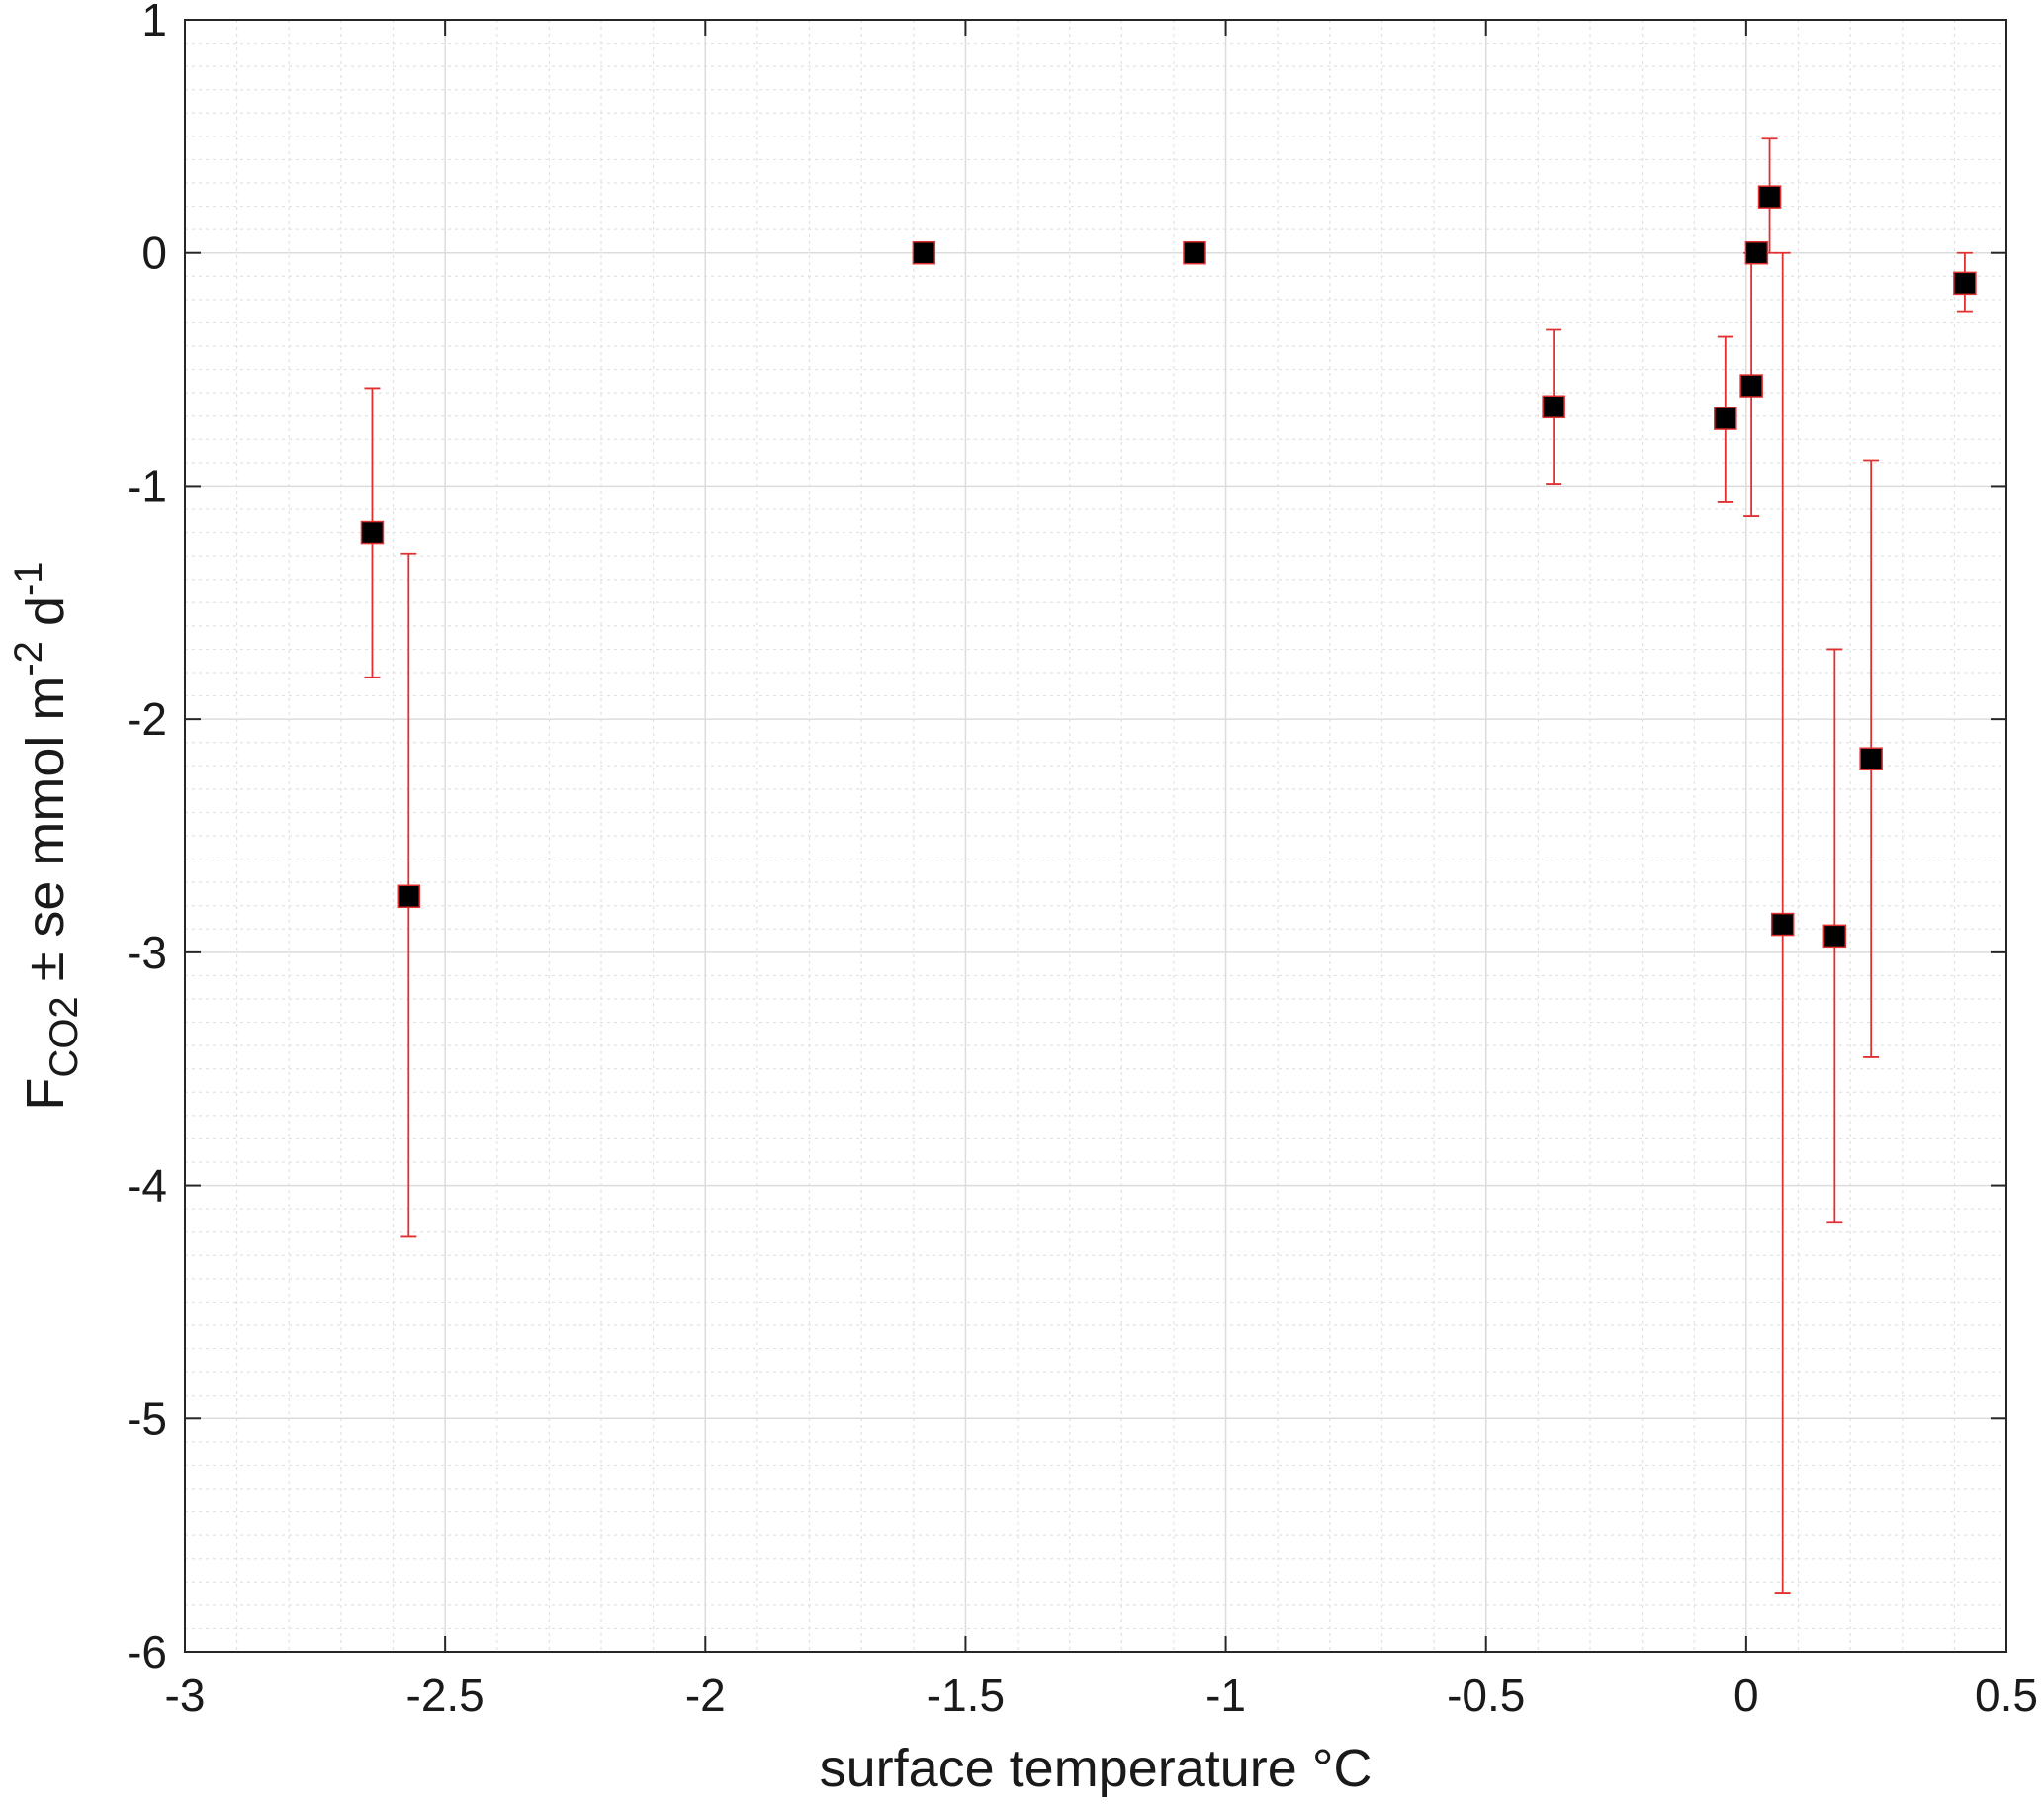 The width and height of the screenshot is (2044, 1809). What do you see at coordinates (966, 1695) in the screenshot?
I see `x-tick-label: -1.5` at bounding box center [966, 1695].